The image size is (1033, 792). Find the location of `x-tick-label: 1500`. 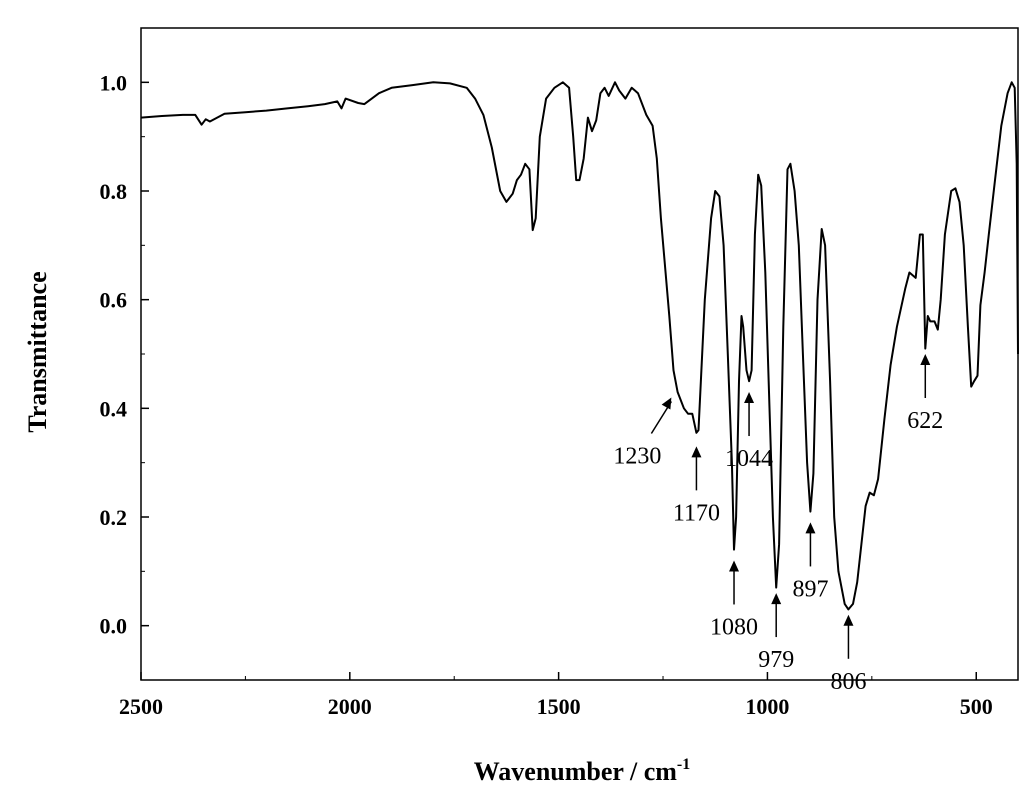

x-tick-label: 1500 is located at coordinates (559, 706).